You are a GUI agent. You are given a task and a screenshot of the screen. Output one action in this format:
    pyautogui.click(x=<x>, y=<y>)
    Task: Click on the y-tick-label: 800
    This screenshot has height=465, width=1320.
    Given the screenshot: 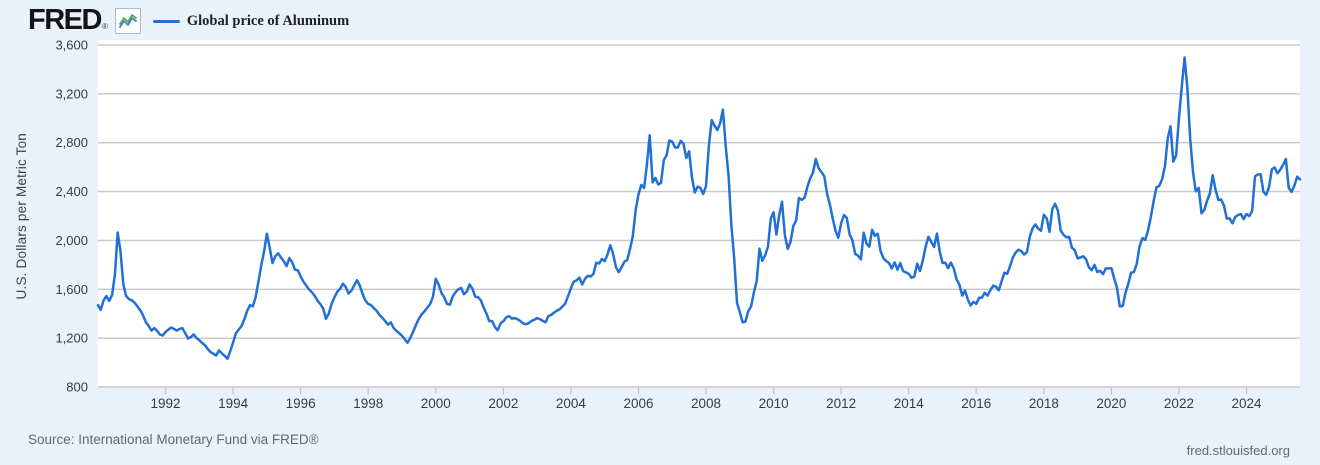 What is the action you would take?
    pyautogui.click(x=77, y=387)
    